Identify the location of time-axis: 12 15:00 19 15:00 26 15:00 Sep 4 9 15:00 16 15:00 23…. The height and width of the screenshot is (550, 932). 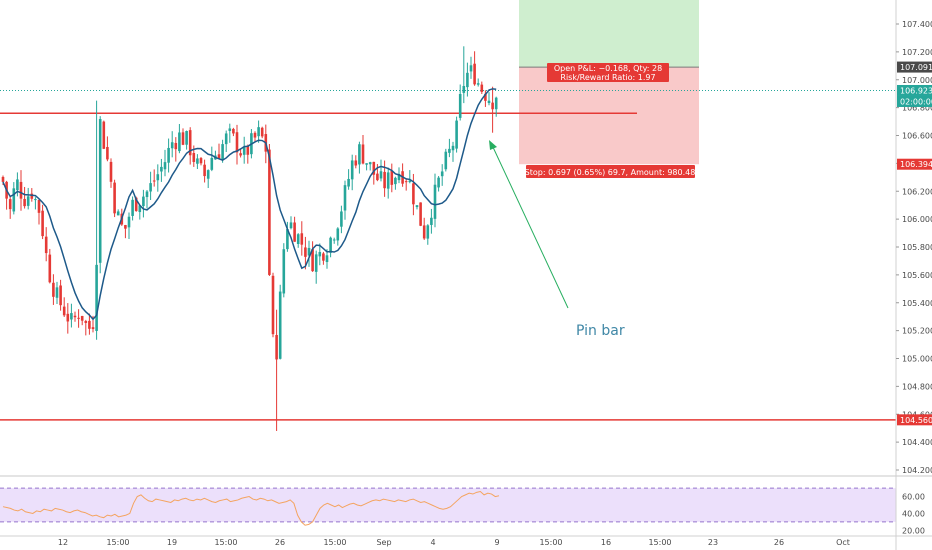
(454, 542).